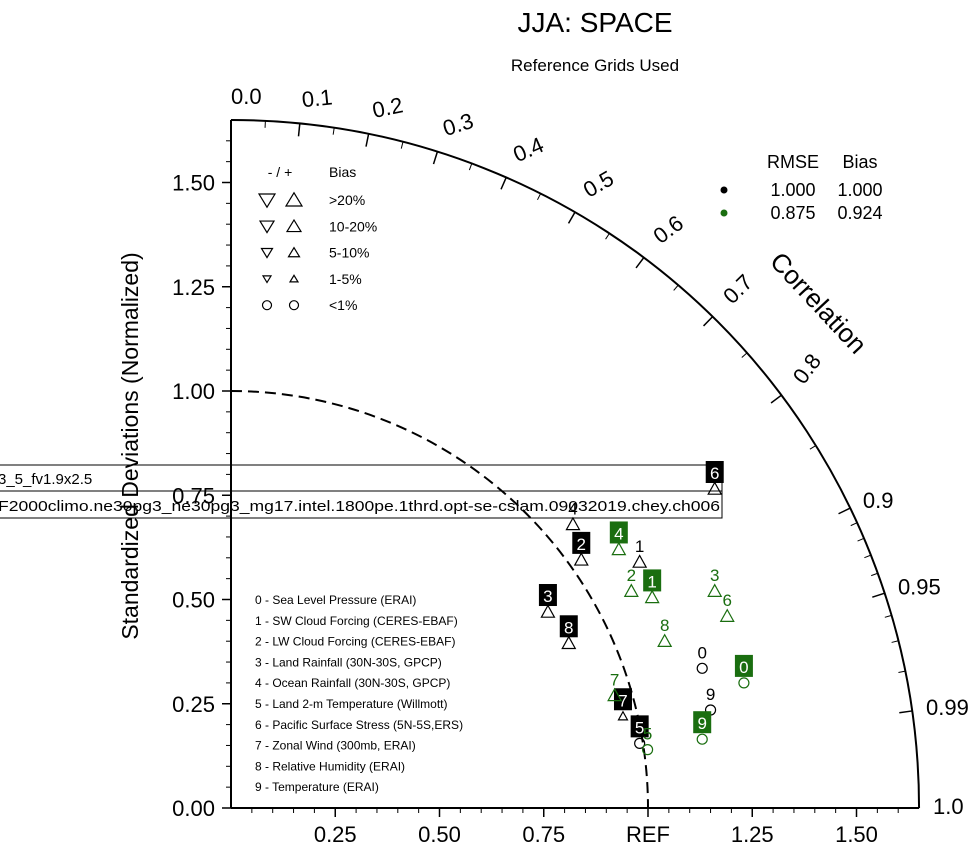  I want to click on x-tick-label: 0.50, so click(439, 834).